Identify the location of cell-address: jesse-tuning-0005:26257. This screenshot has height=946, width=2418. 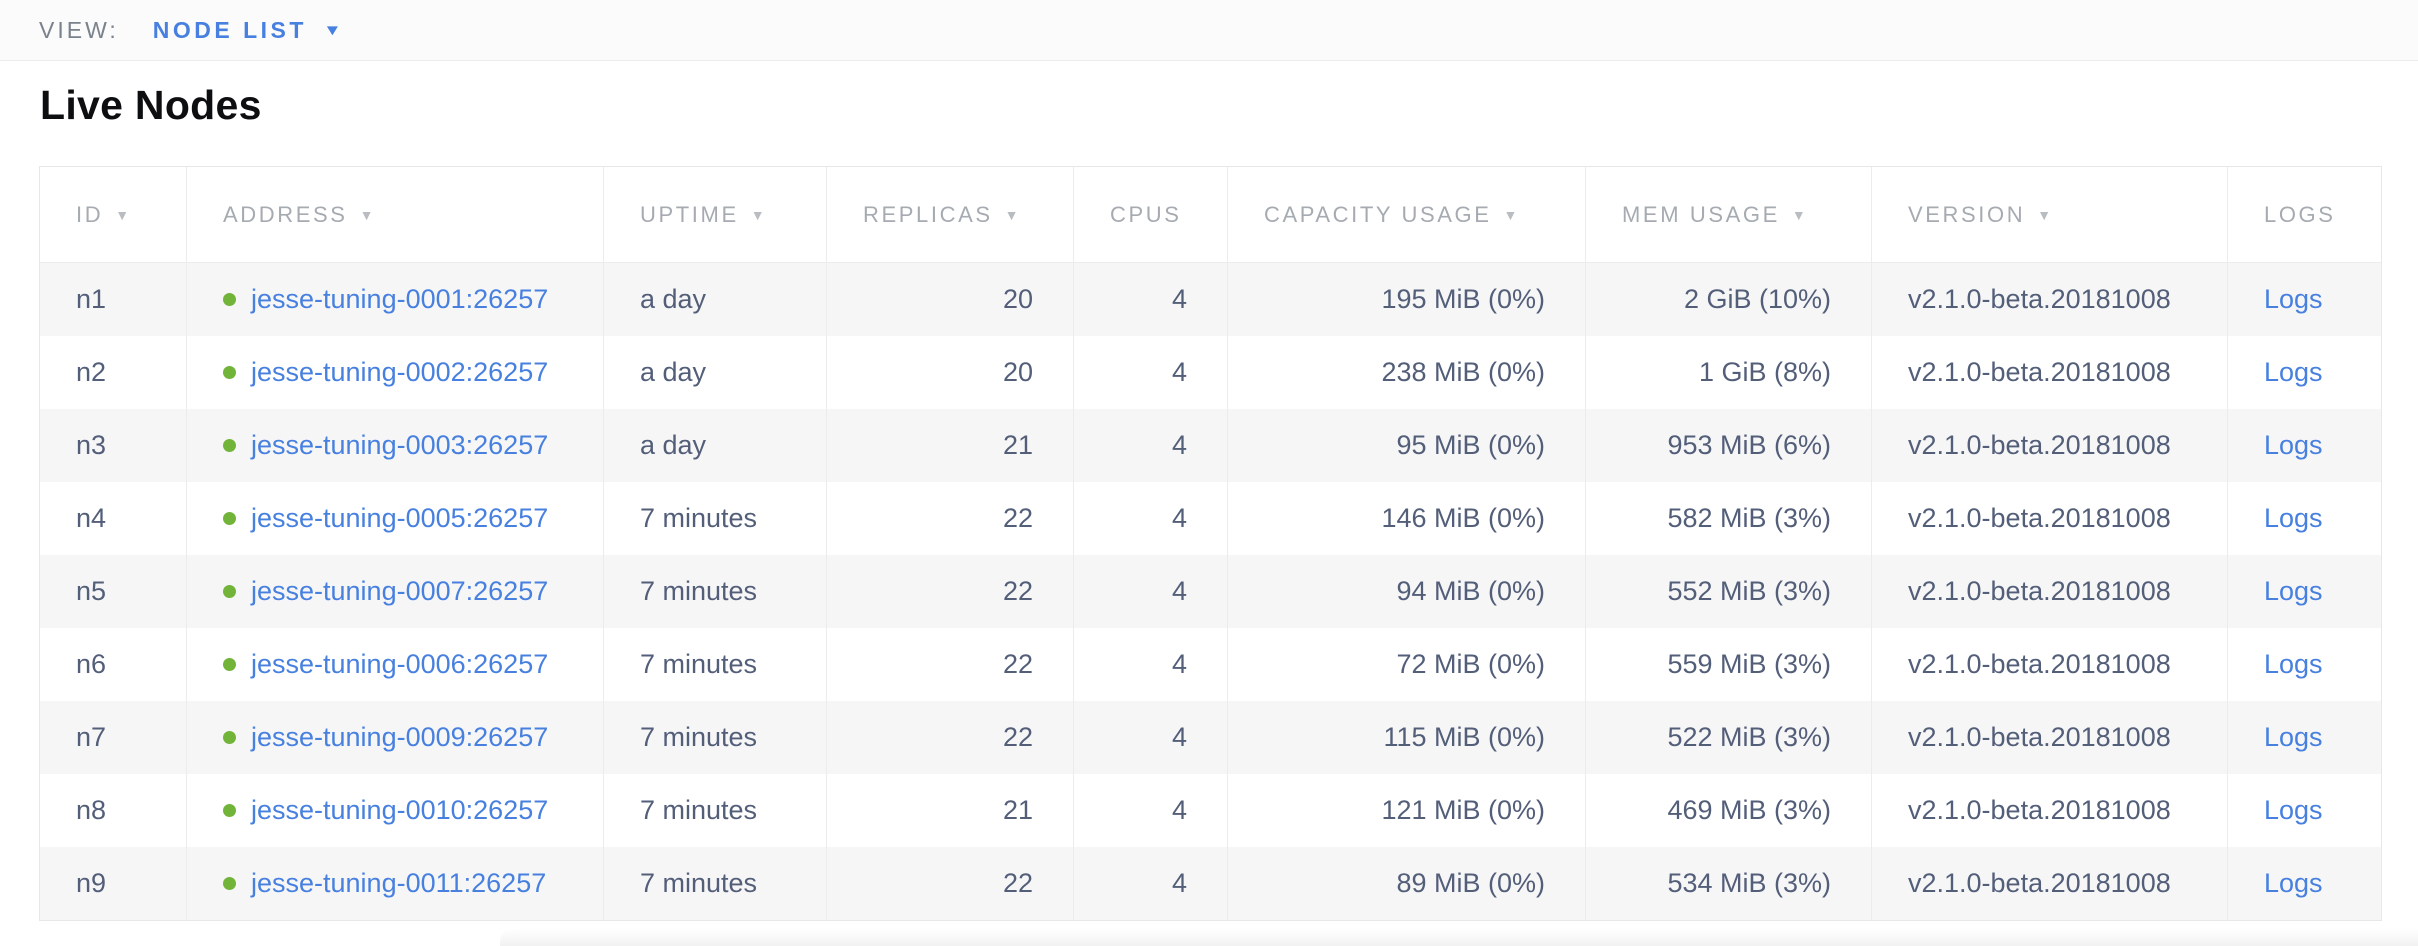
(394, 518).